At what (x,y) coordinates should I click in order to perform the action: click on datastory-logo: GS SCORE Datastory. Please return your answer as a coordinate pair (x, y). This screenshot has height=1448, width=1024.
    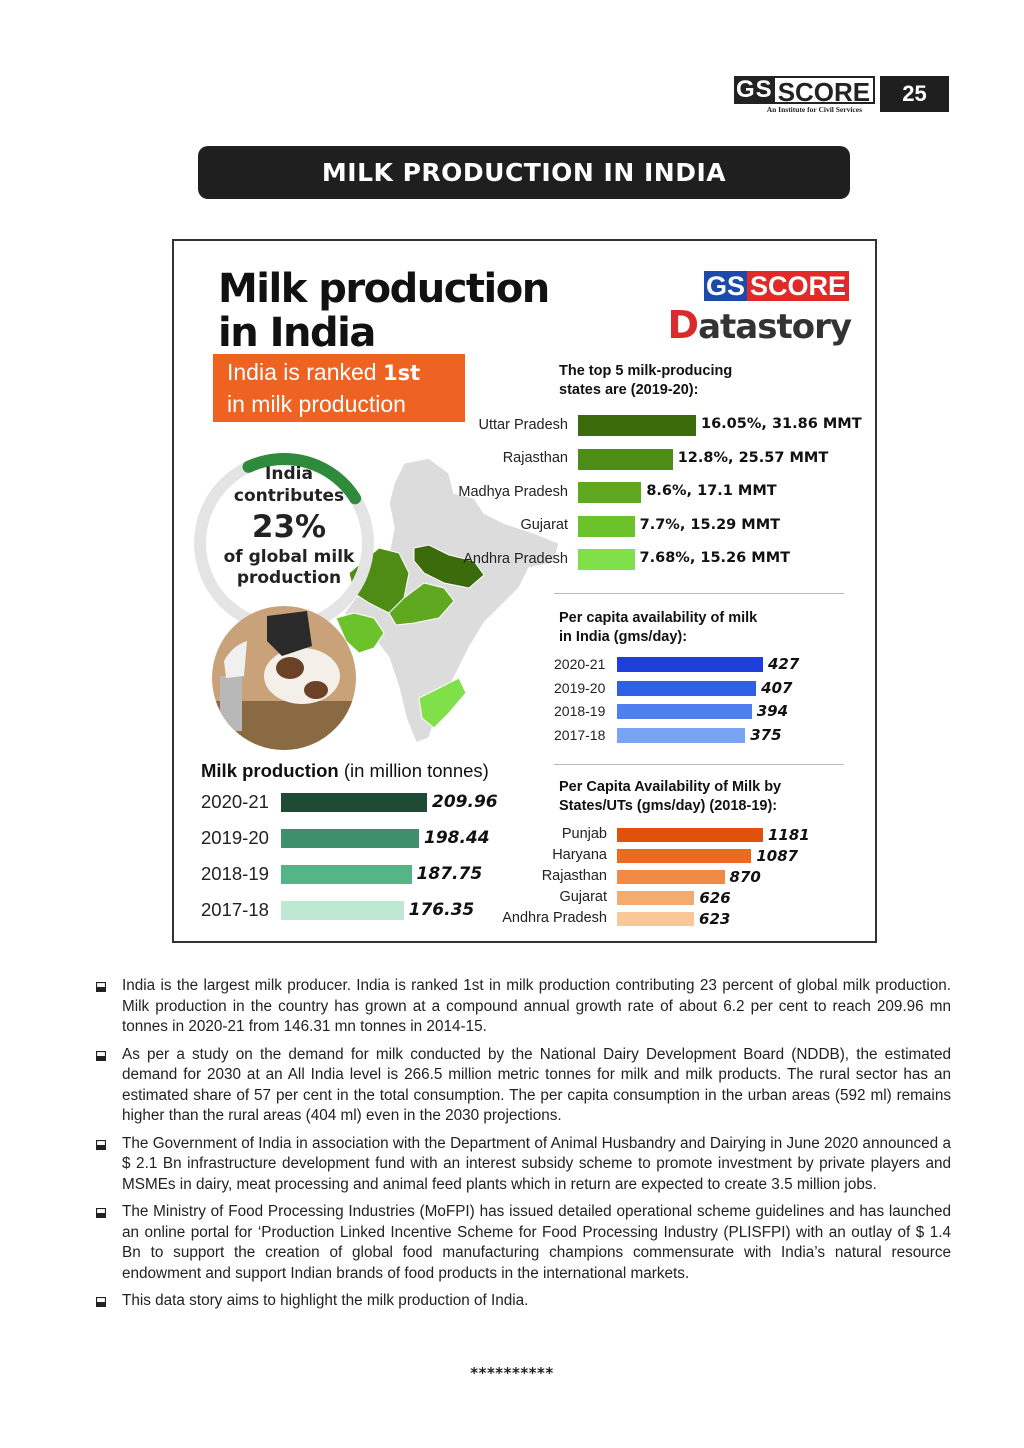
    Looking at the image, I should click on (749, 311).